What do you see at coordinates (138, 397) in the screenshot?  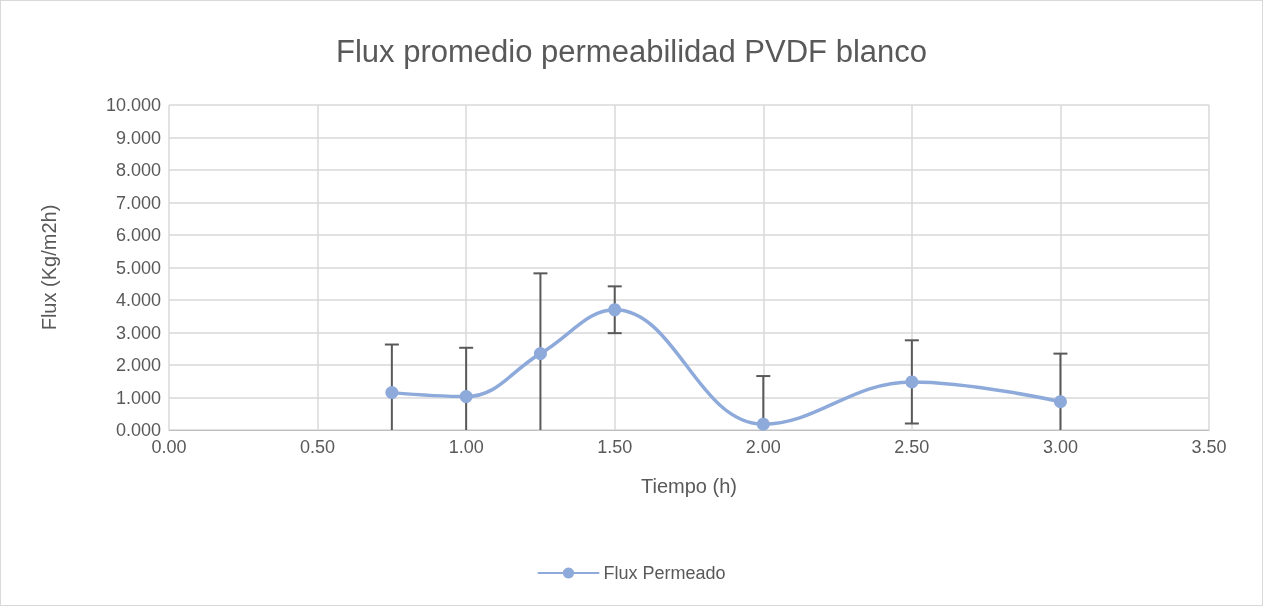 I see `y-tick-label: 1.000` at bounding box center [138, 397].